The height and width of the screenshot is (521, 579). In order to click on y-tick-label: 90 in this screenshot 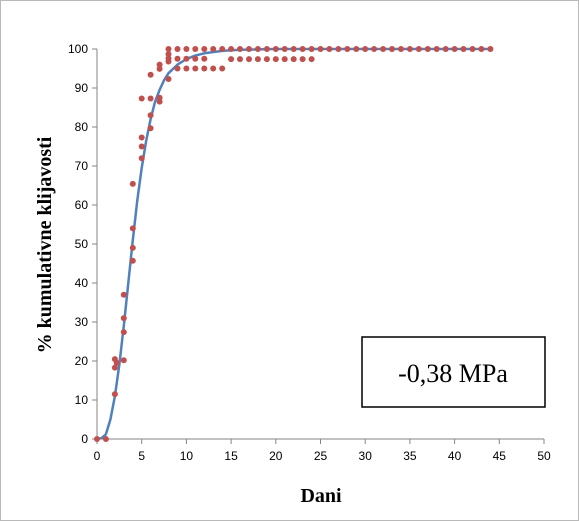, I will do `click(82, 88)`.